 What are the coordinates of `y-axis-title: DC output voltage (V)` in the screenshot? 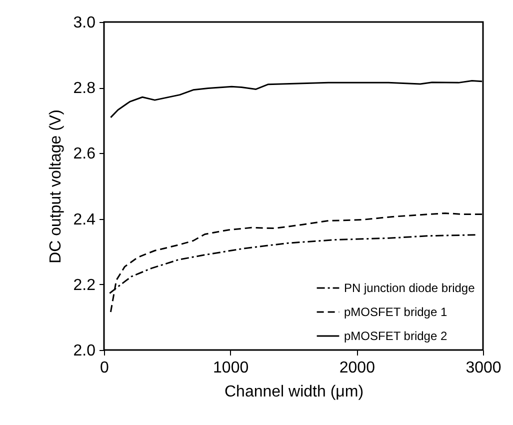 It's located at (55, 187).